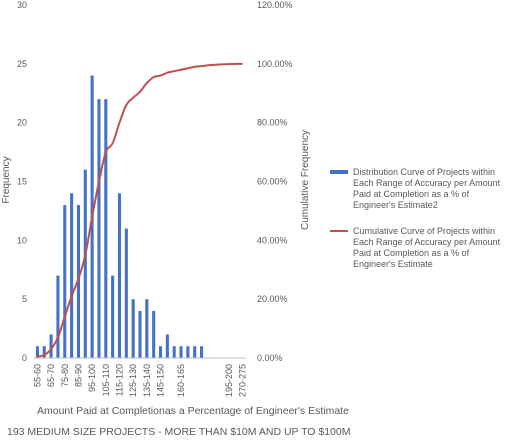 The width and height of the screenshot is (505, 442). I want to click on x-tick-label: 160-165, so click(181, 380).